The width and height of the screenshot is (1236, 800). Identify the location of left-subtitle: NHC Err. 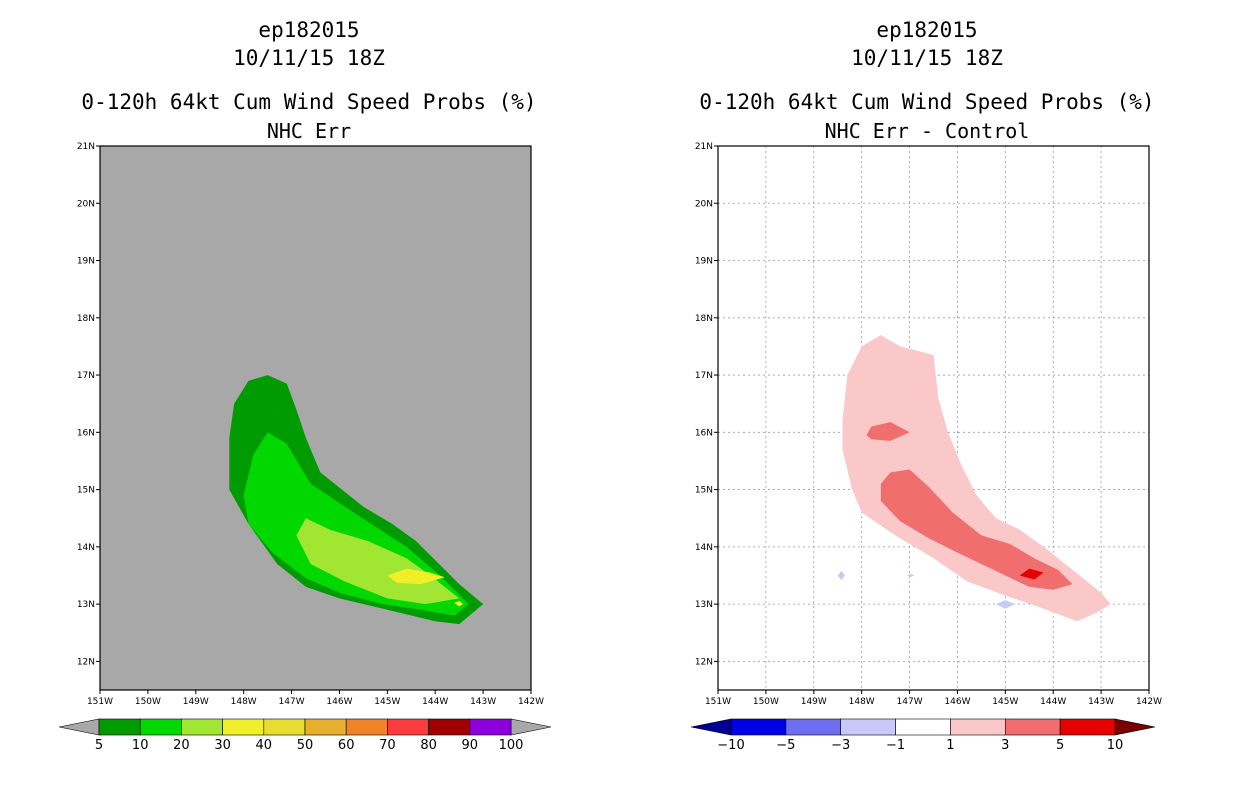
(309, 131).